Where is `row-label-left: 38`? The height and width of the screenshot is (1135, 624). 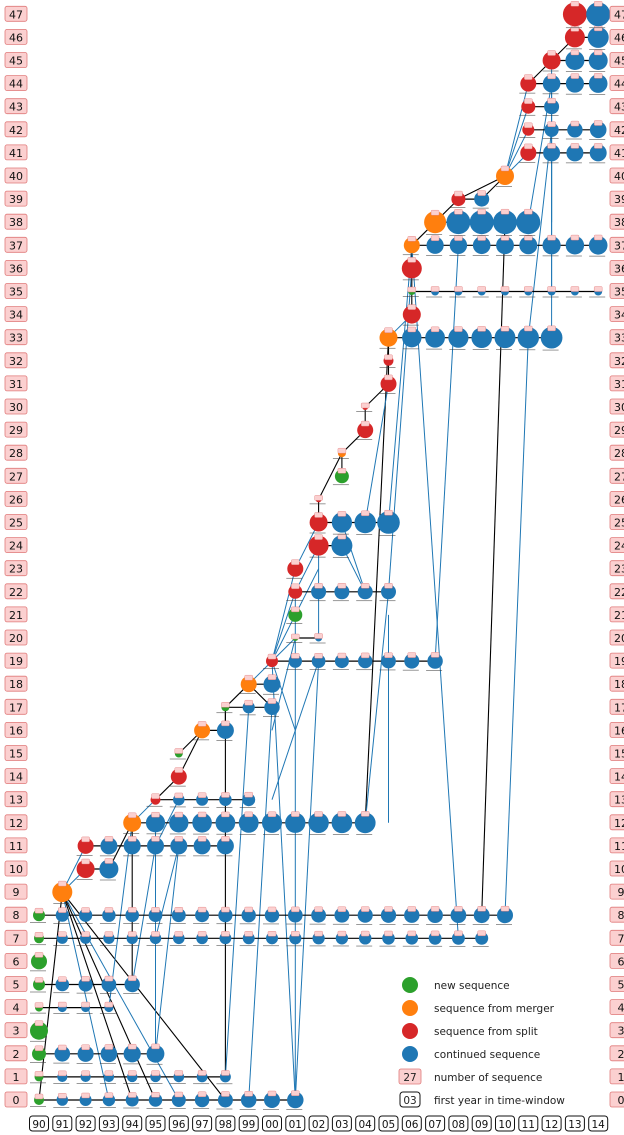
row-label-left: 38 is located at coordinates (16, 221).